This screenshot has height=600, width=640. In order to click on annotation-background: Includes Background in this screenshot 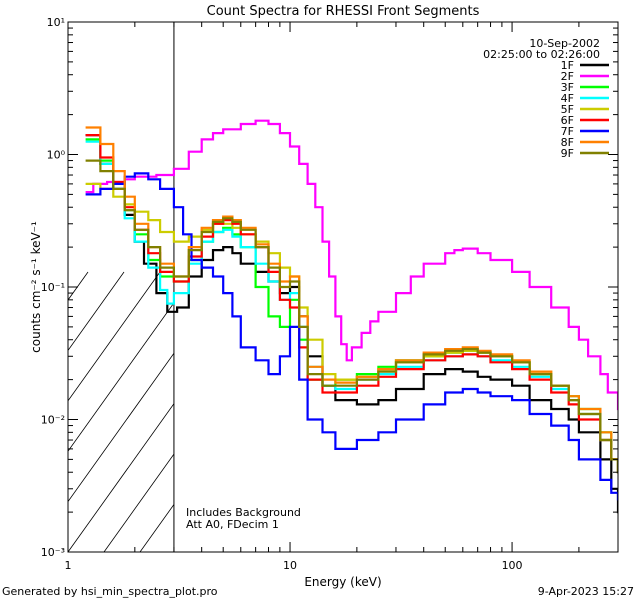, I will do `click(243, 512)`.